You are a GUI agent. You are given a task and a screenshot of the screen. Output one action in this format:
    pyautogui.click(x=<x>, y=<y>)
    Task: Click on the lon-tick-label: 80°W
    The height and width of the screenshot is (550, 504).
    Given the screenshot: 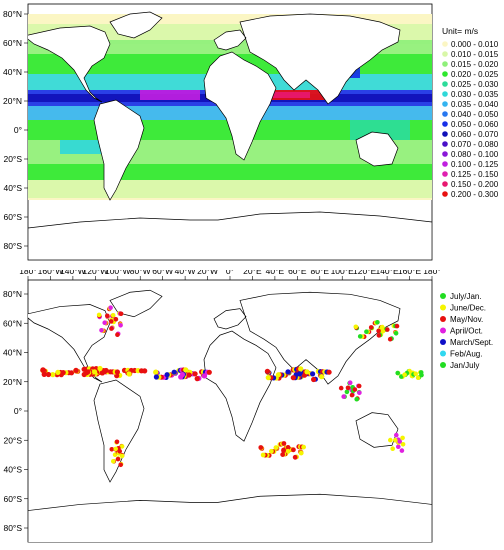 What is the action you would take?
    pyautogui.click(x=140, y=273)
    